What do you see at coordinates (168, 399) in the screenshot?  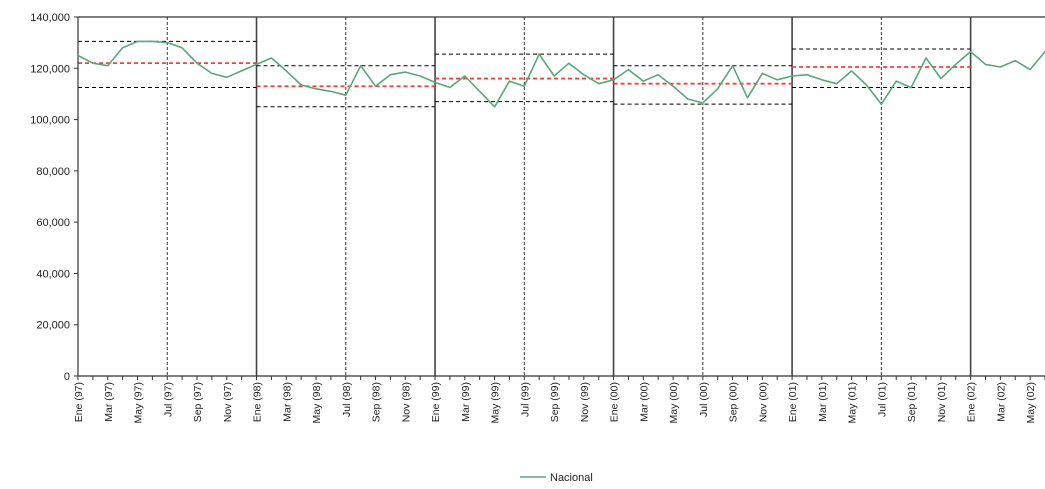 I see `x-tick-label: Jul (97)` at bounding box center [168, 399].